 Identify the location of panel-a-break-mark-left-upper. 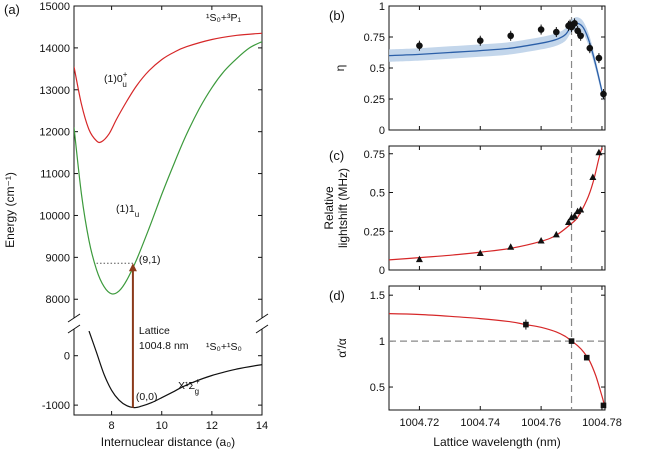
(74, 318).